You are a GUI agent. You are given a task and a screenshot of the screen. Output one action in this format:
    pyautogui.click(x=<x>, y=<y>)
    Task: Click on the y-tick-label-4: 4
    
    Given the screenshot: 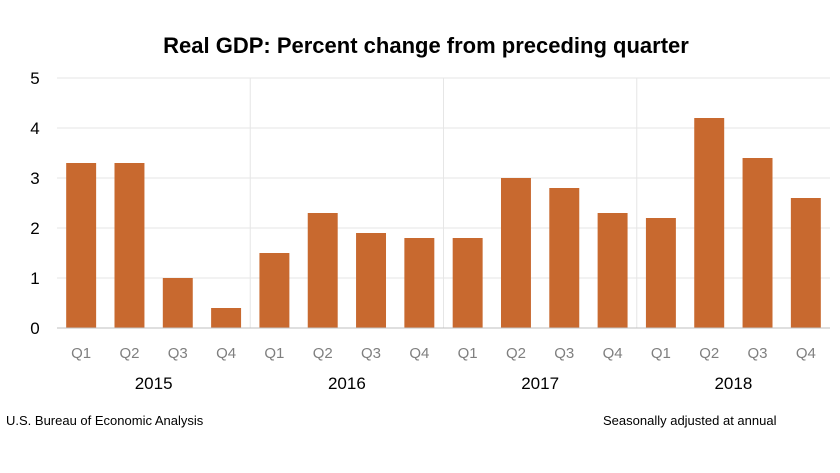 What is the action you would take?
    pyautogui.click(x=34, y=128)
    